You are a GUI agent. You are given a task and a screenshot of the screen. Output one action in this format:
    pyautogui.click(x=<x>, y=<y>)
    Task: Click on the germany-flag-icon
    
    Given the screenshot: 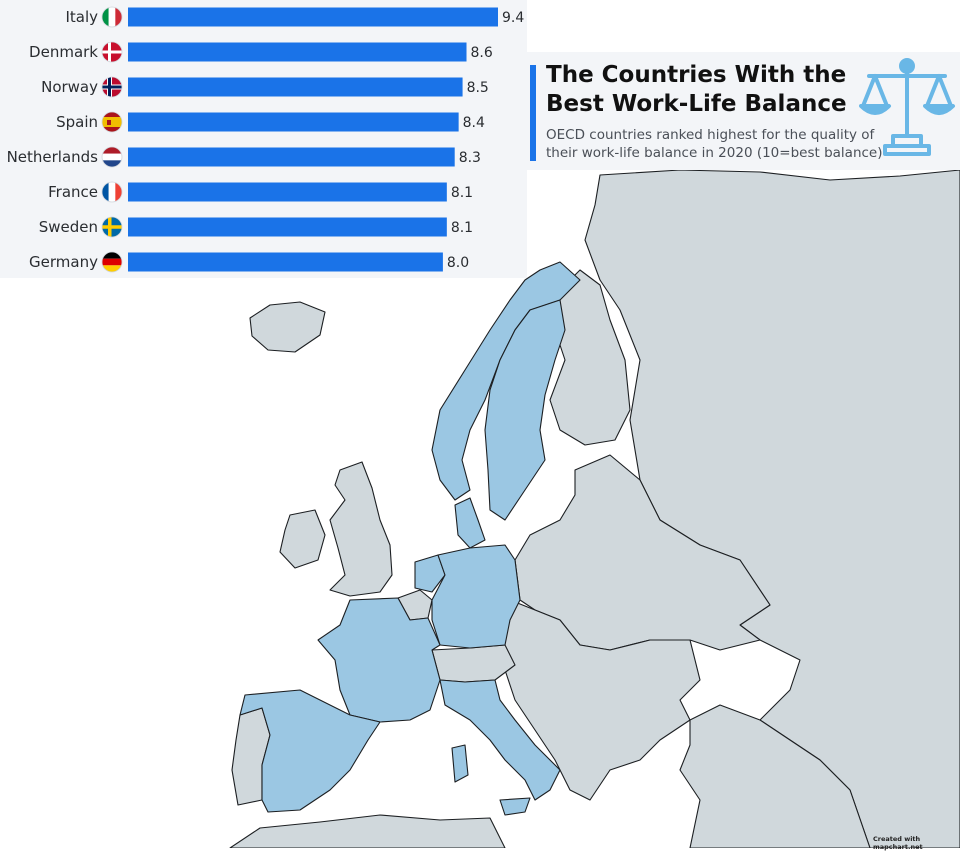 What is the action you would take?
    pyautogui.click(x=112, y=262)
    